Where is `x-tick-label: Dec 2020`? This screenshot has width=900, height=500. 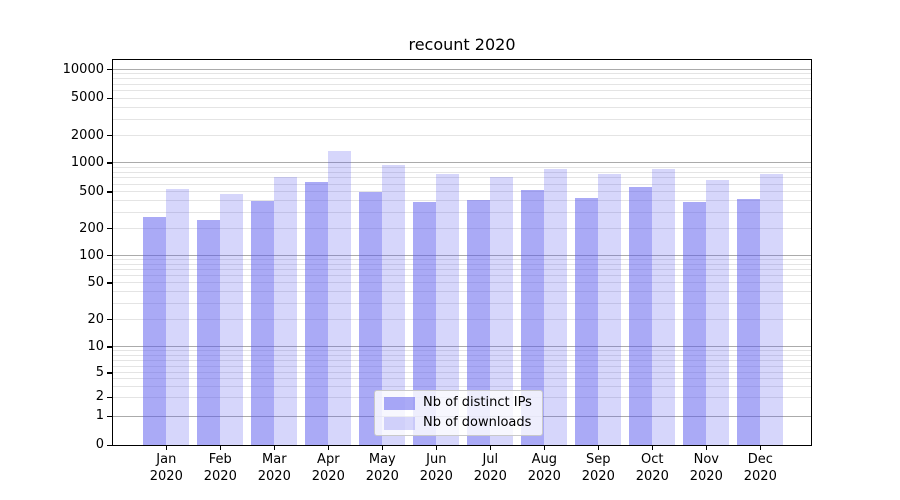
x-tick-label: Dec 2020 is located at coordinates (760, 468).